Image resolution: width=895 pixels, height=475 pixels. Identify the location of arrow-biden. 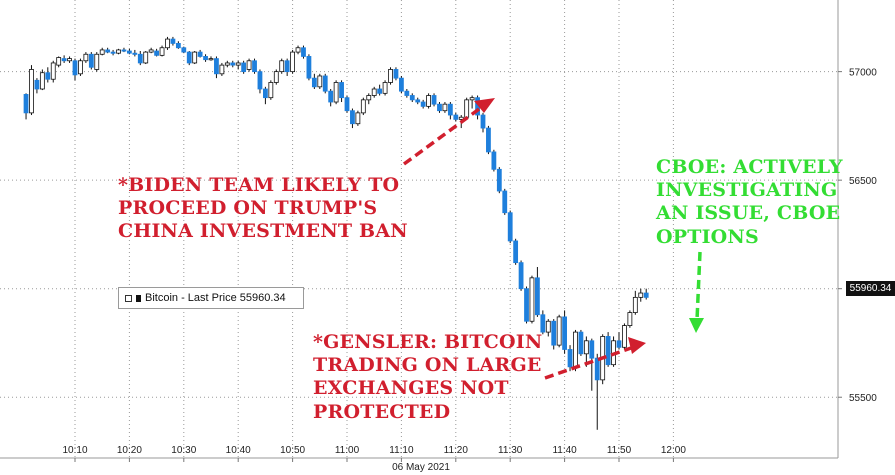
(445, 134).